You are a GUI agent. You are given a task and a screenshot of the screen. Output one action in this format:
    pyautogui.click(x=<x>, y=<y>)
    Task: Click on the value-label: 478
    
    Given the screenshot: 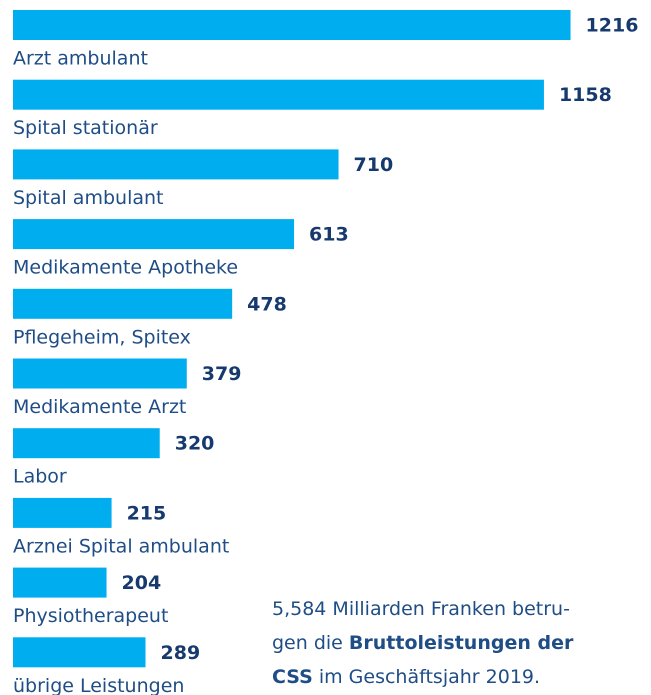 What is the action you would take?
    pyautogui.click(x=267, y=304)
    